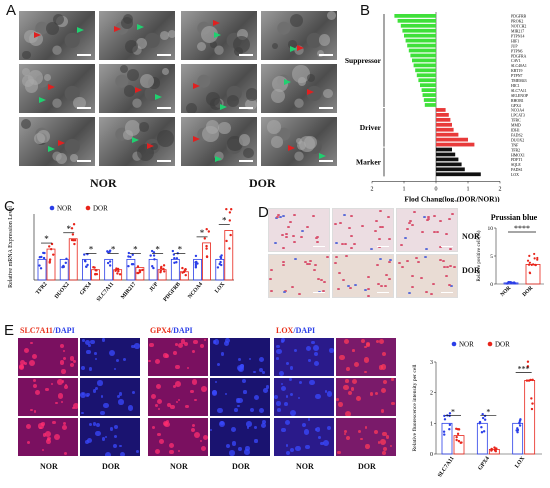 This screenshot has width=550, height=488. Describe the element at coordinates (241, 466) in the screenshot. I see `column-label: DOR` at that location.